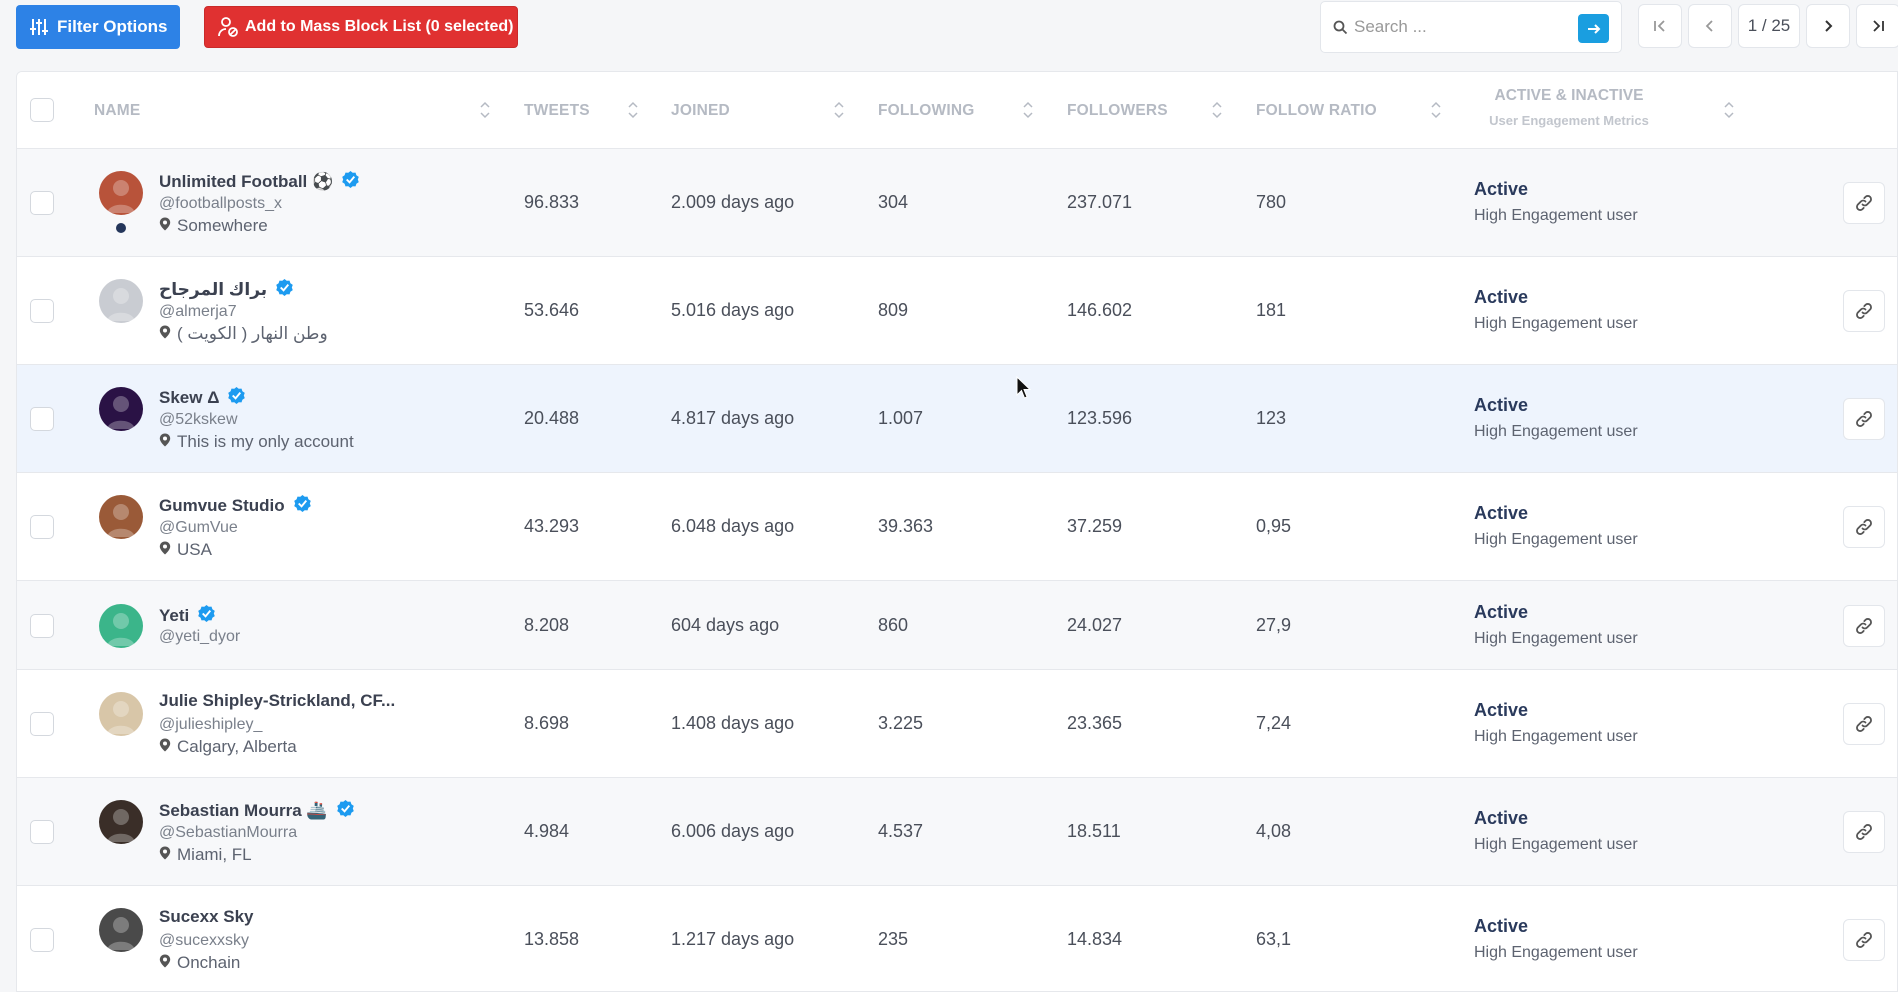 The image size is (1898, 992). I want to click on next-page-button, so click(1828, 26).